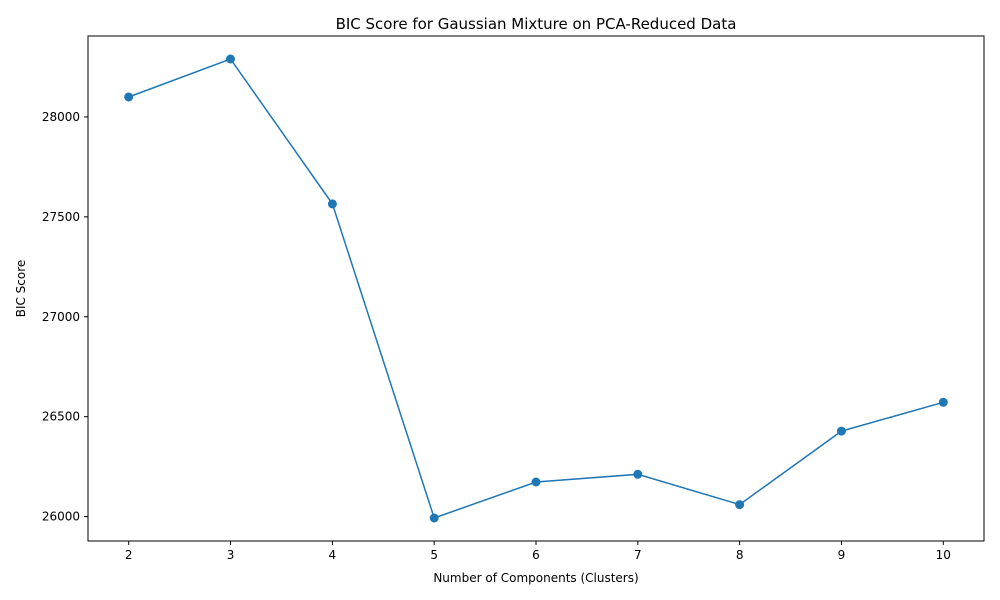  Describe the element at coordinates (61, 217) in the screenshot. I see `y-tick-label: 27500` at that location.